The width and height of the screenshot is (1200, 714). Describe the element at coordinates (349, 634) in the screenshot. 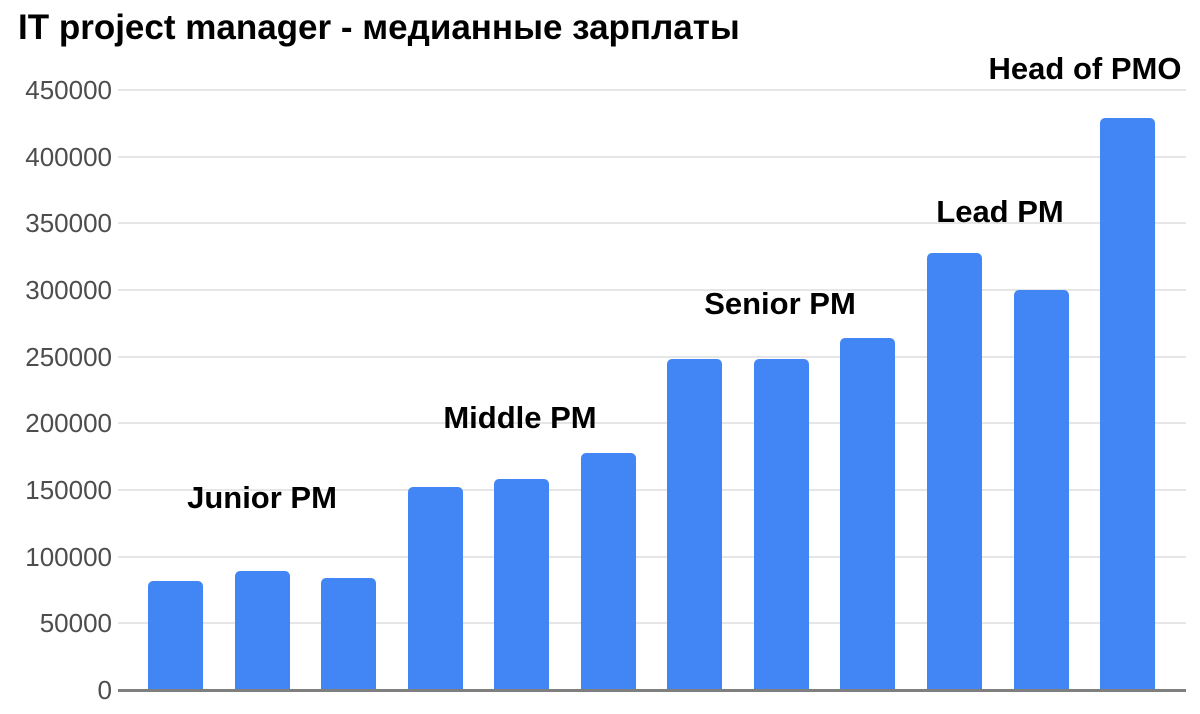

I see `bar-3-junior-pm` at that location.